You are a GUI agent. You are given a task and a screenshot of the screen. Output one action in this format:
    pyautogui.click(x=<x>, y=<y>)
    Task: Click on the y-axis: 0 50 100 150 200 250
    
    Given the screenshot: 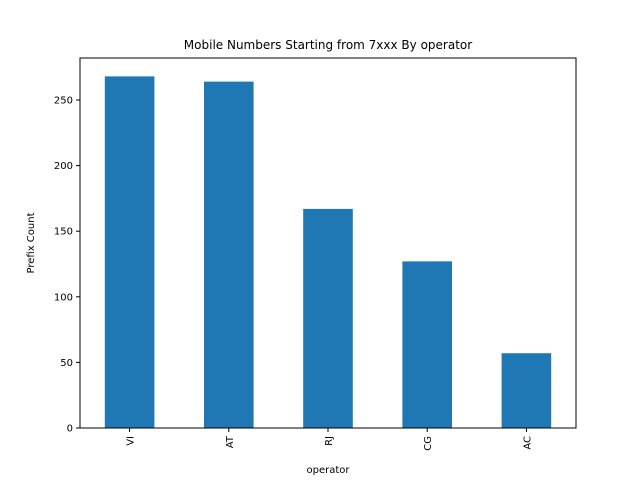 What is the action you would take?
    pyautogui.click(x=67, y=265)
    